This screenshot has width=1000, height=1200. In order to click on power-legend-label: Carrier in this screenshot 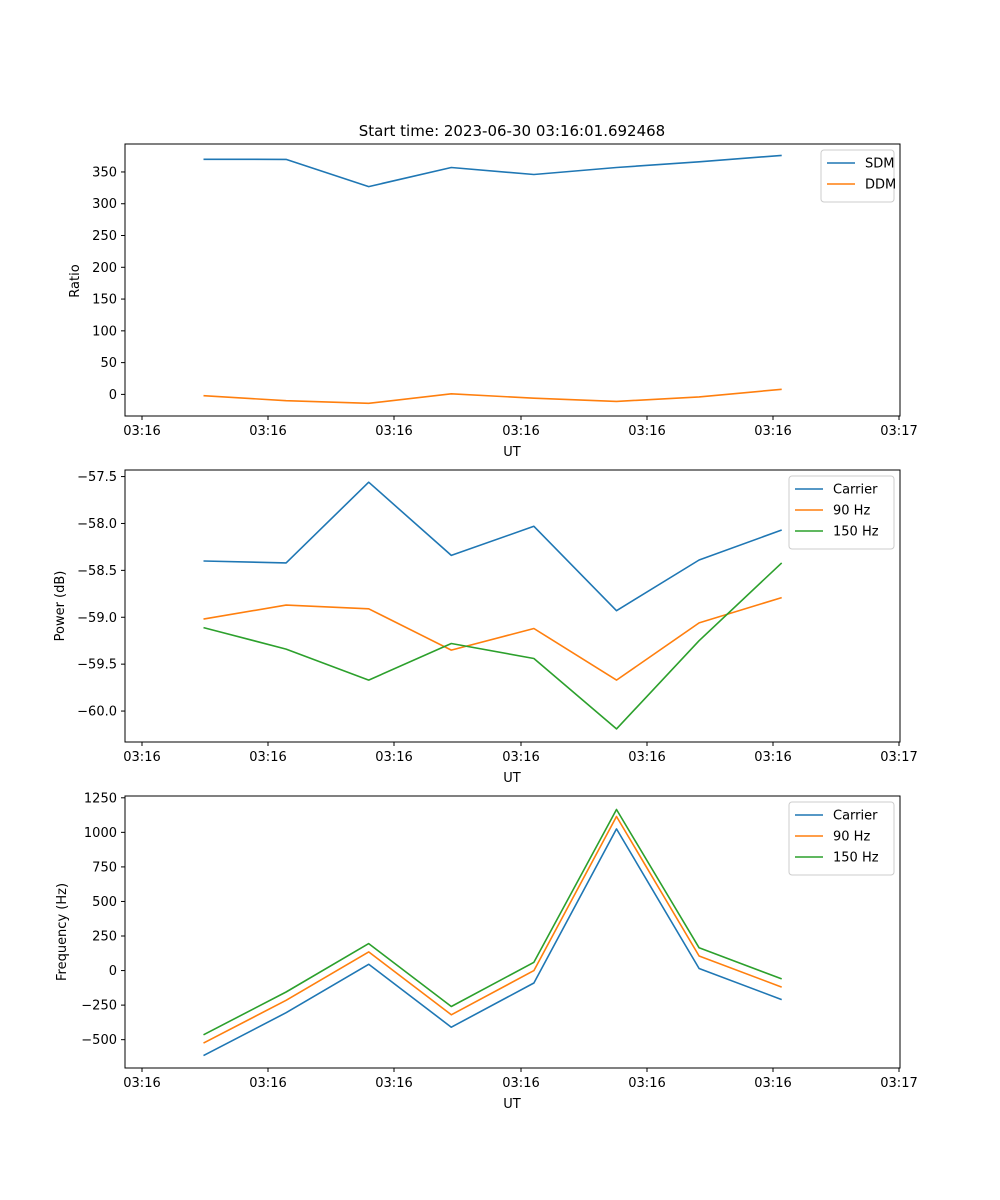, I will do `click(855, 490)`.